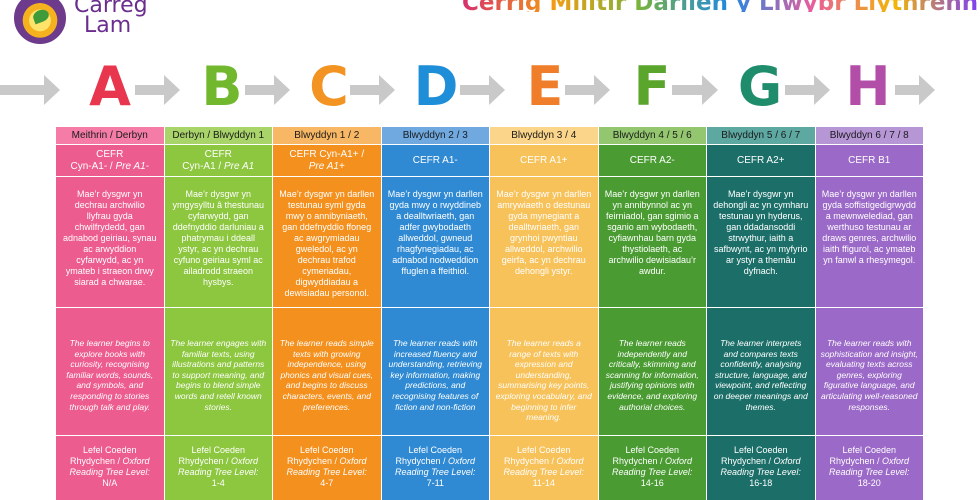 The image size is (980, 500). I want to click on milestone-letter-d: D, so click(436, 86).